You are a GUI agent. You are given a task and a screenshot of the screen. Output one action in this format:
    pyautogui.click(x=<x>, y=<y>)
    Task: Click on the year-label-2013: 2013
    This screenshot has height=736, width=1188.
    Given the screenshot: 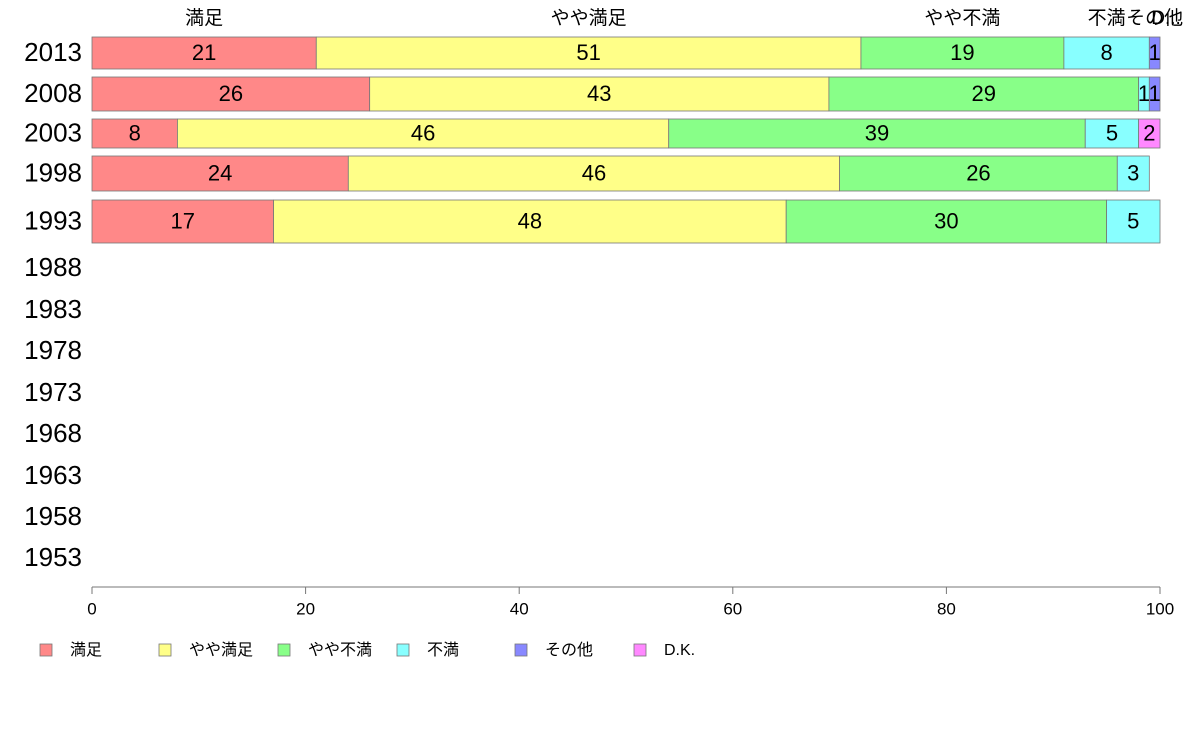 What is the action you would take?
    pyautogui.click(x=53, y=52)
    